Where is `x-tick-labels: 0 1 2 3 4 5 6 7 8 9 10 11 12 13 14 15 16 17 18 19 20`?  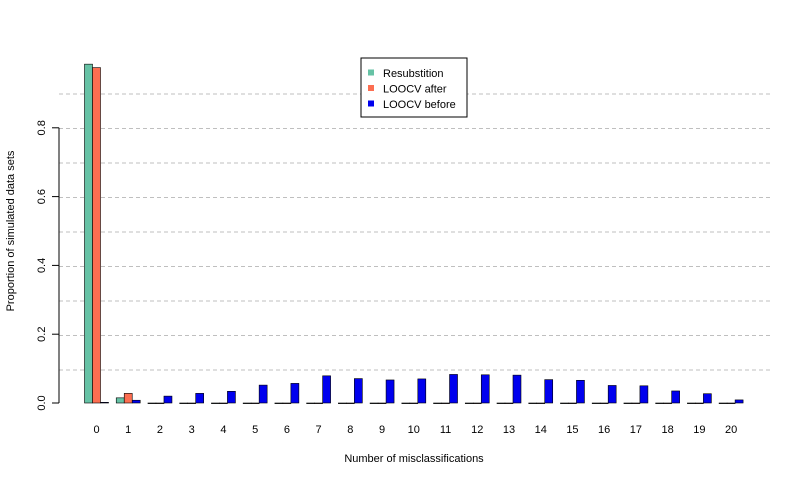
x-tick-labels: 0 1 2 3 4 5 6 7 8 9 10 11 12 13 14 15 16 17 18 19 20 is located at coordinates (415, 430).